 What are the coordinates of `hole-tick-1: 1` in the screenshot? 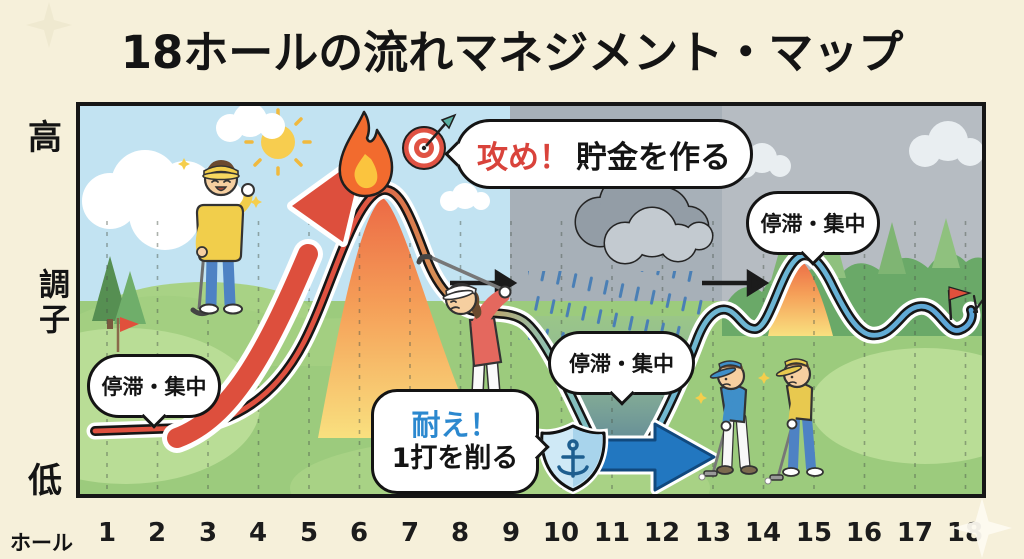 It's located at (107, 533).